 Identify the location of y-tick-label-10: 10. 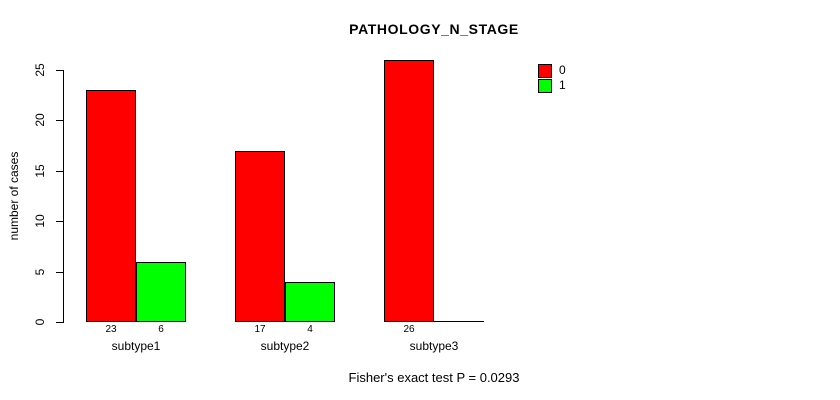
(40, 221).